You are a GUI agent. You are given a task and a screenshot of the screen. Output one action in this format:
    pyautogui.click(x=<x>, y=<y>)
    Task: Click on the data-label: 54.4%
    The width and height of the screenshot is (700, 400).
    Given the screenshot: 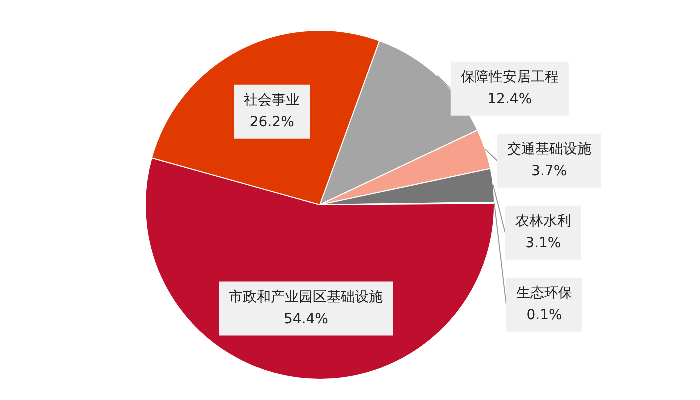 What is the action you would take?
    pyautogui.click(x=306, y=319)
    